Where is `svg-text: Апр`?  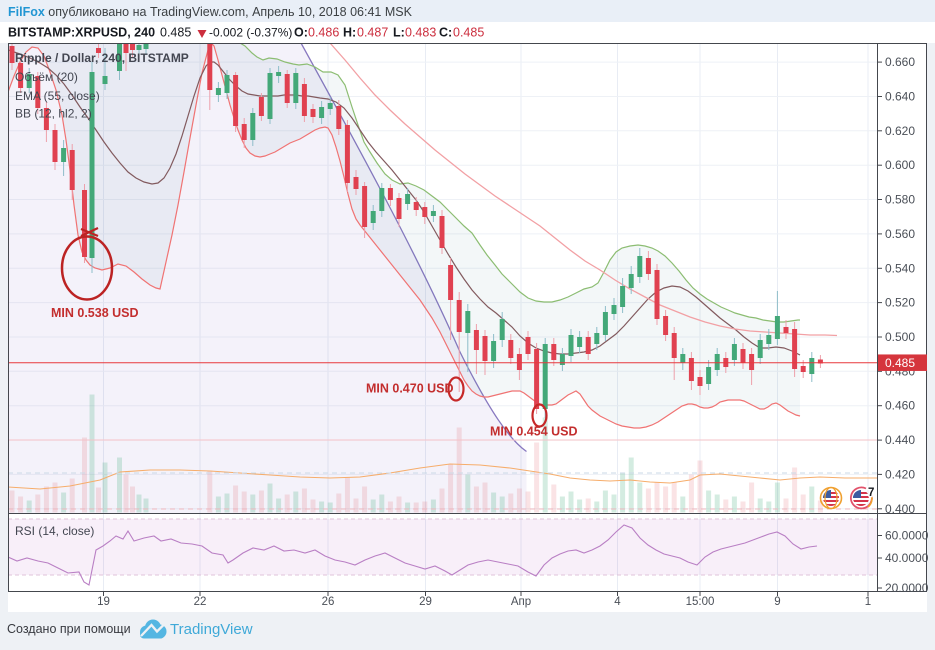
svg-text: Апр is located at coordinates (521, 602).